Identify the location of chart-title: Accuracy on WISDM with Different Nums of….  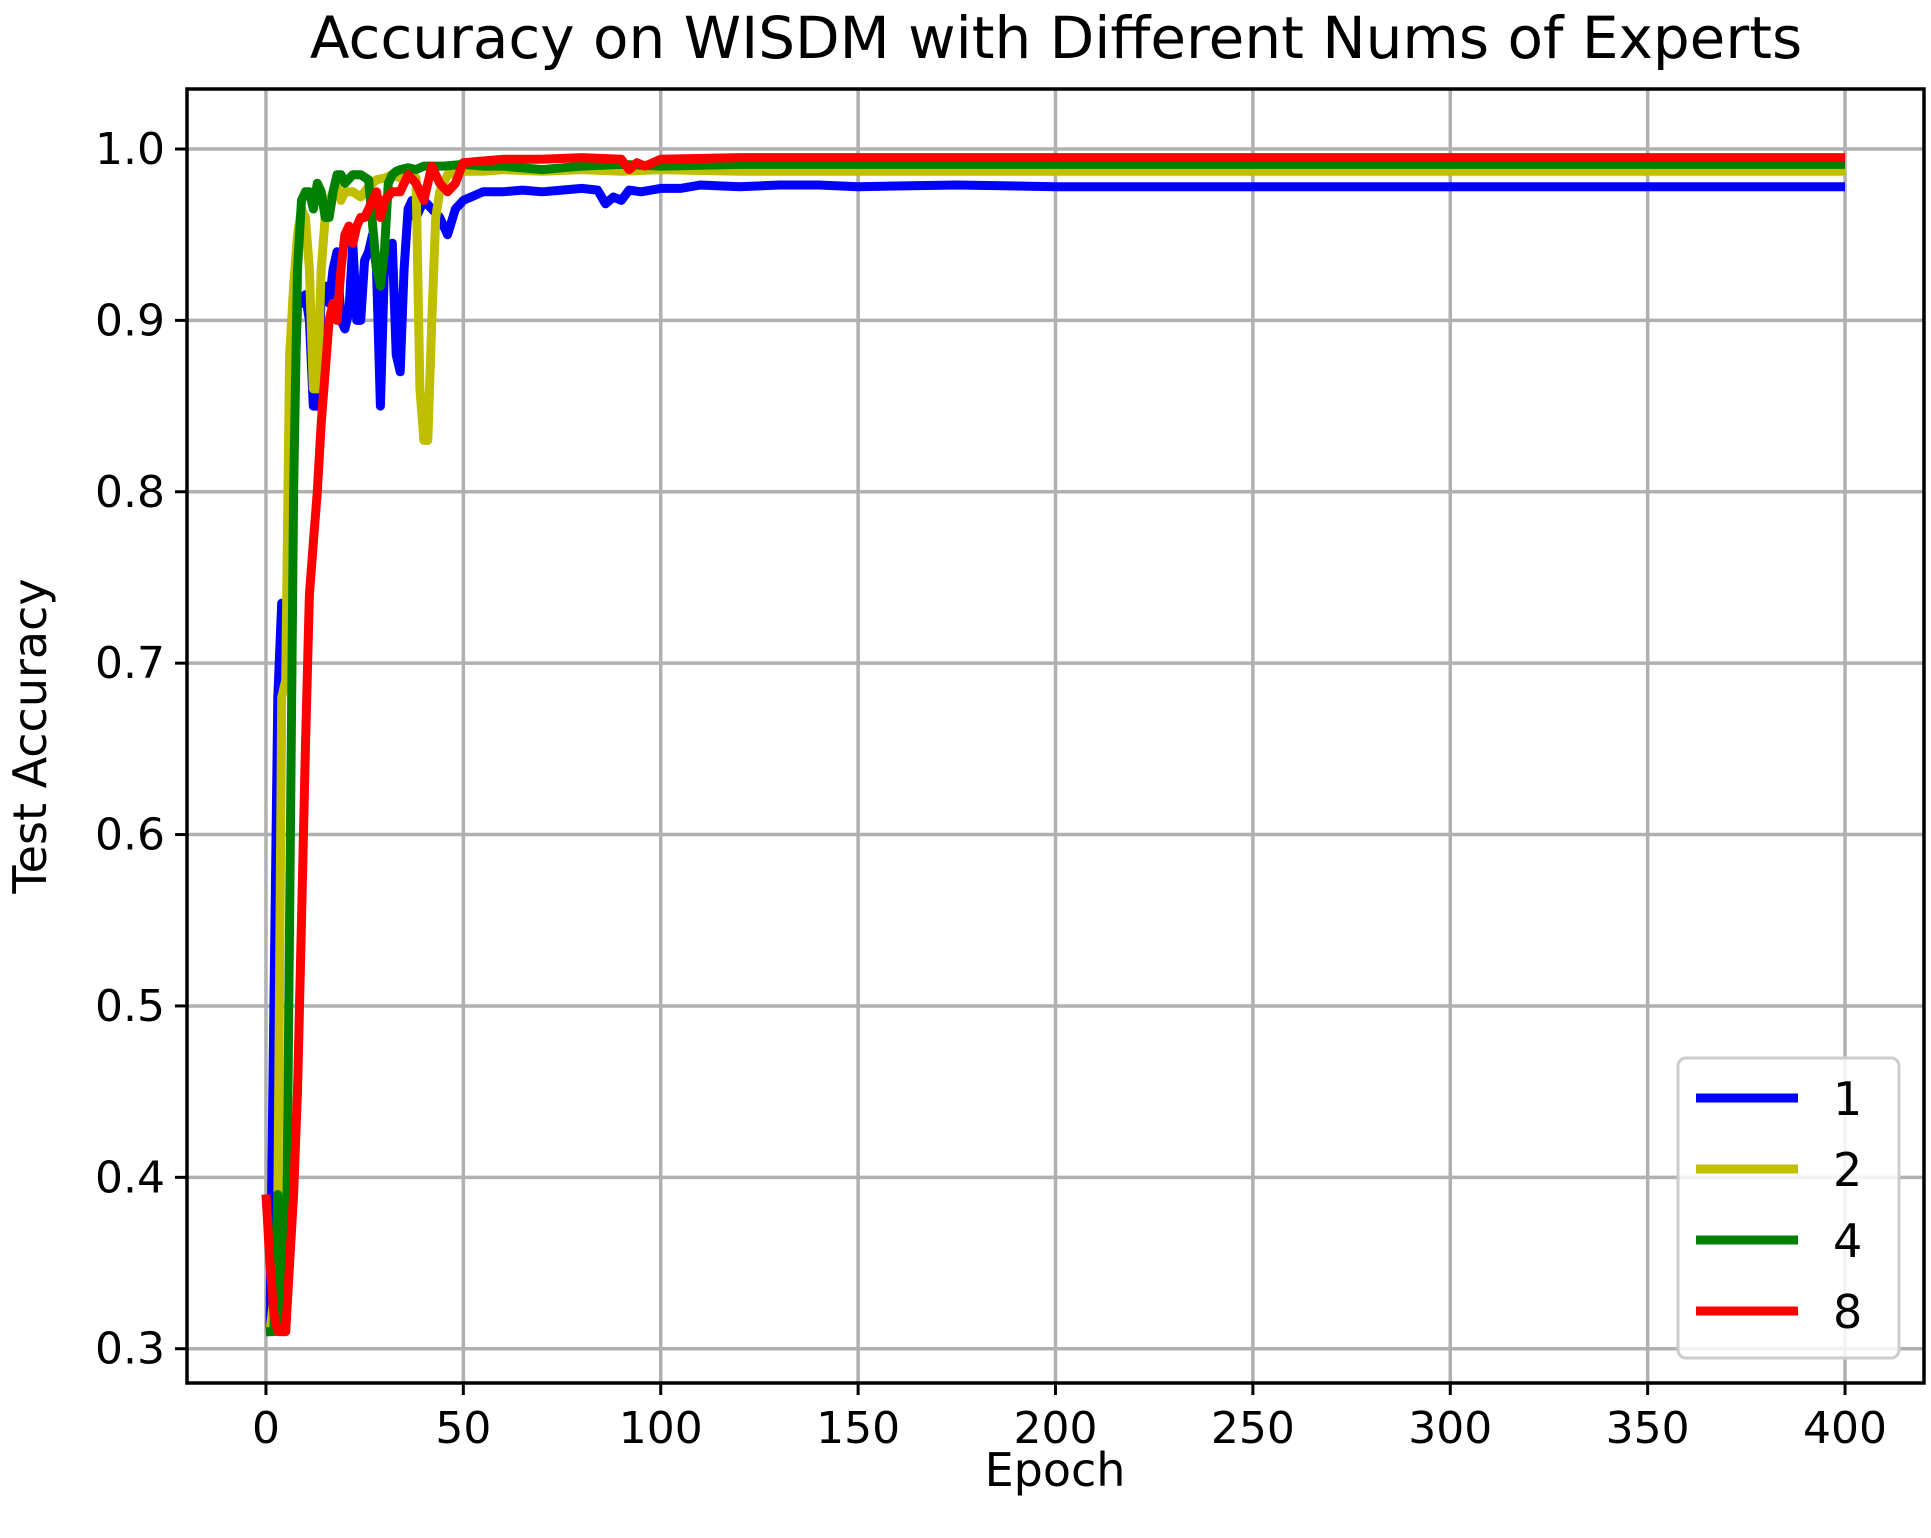
(1056, 38).